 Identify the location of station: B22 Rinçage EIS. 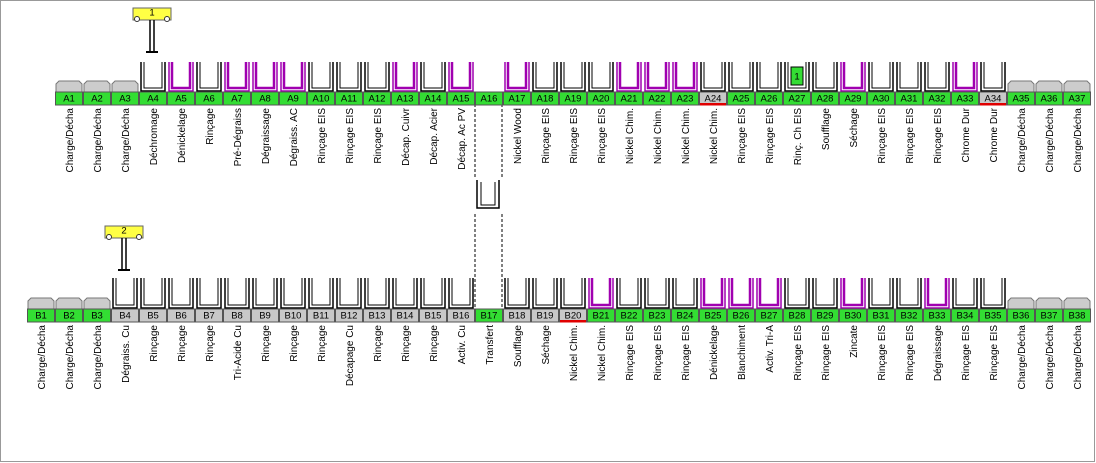
(629, 329).